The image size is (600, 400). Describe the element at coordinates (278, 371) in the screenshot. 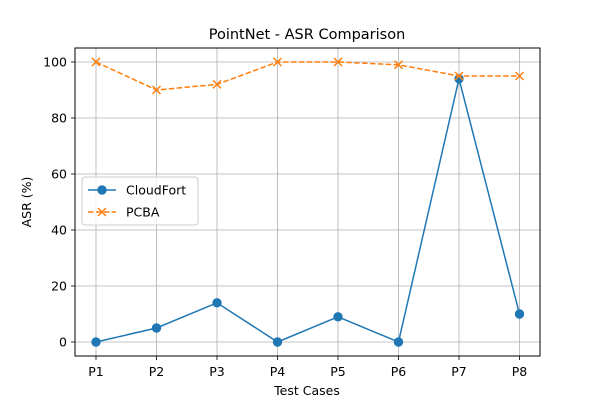

I see `x-tick-label: P4` at that location.